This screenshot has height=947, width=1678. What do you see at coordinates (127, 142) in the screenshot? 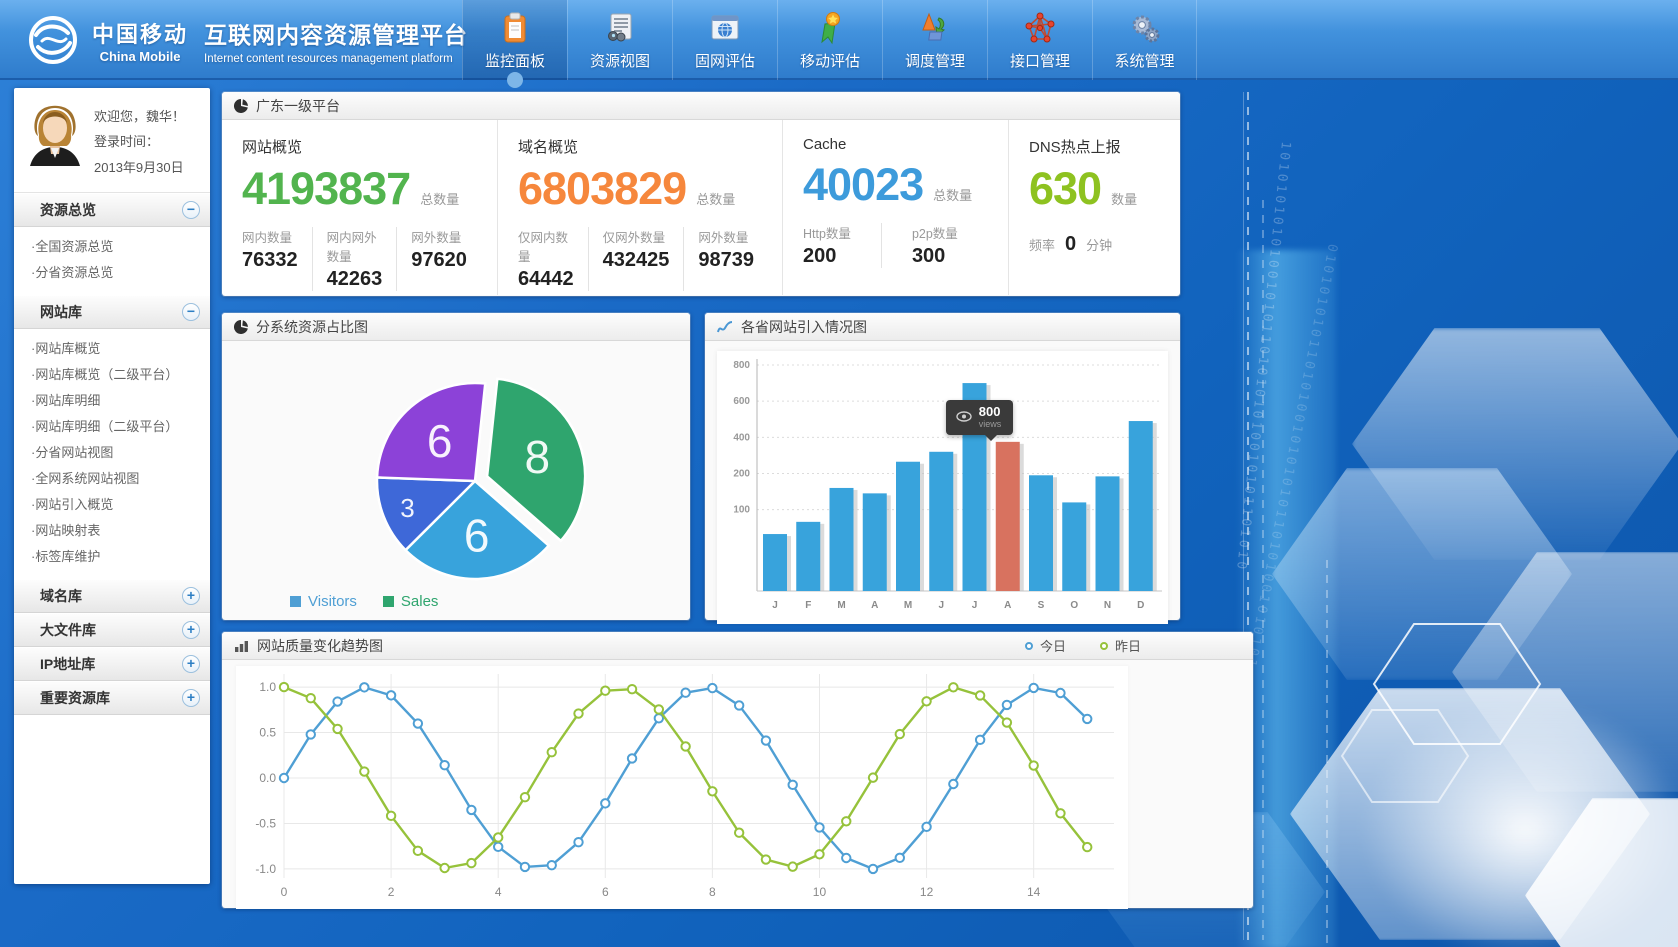
I see `login-time-label: 登录时间：` at bounding box center [127, 142].